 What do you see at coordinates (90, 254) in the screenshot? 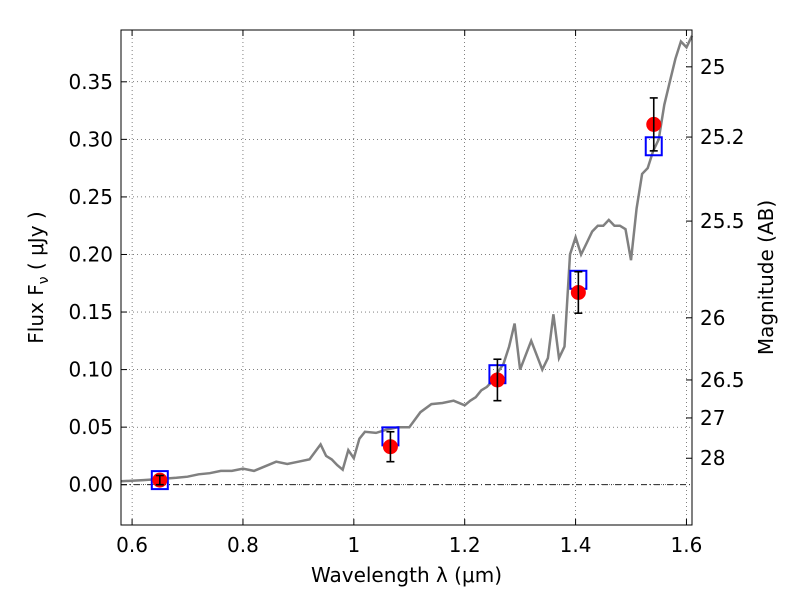
I see `y-tick-label: 0.20` at bounding box center [90, 254].